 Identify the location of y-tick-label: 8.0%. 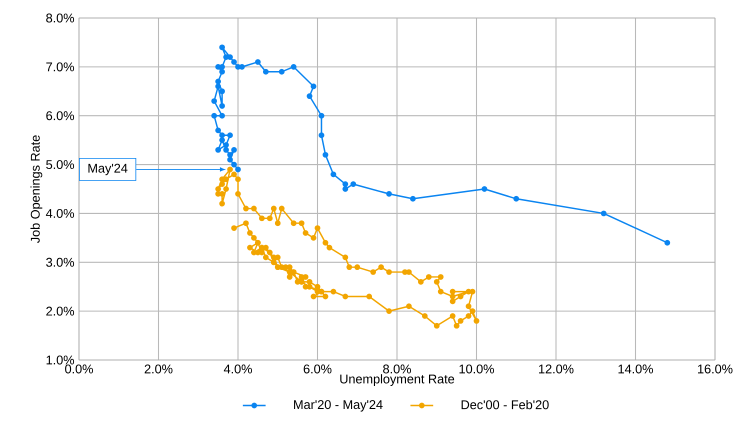
(60, 18).